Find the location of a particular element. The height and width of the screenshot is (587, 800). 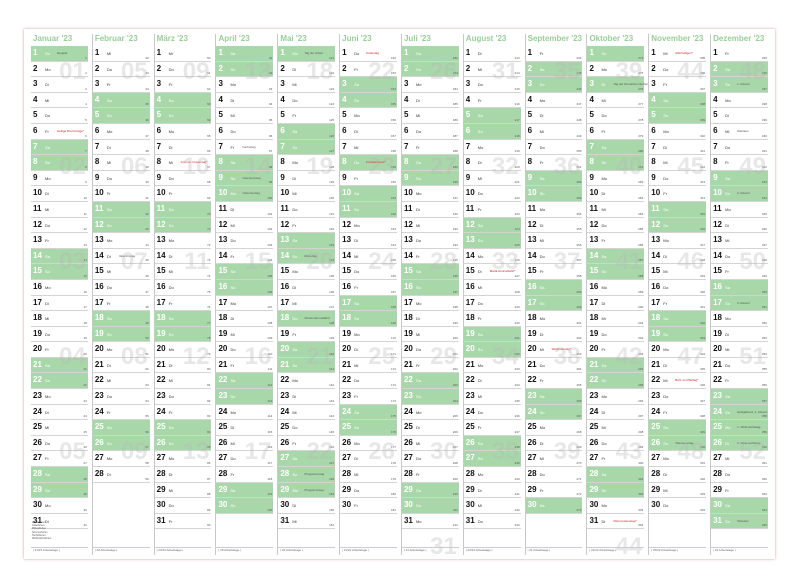

day-row: 31 Di 31 is located at coordinates (59, 522).